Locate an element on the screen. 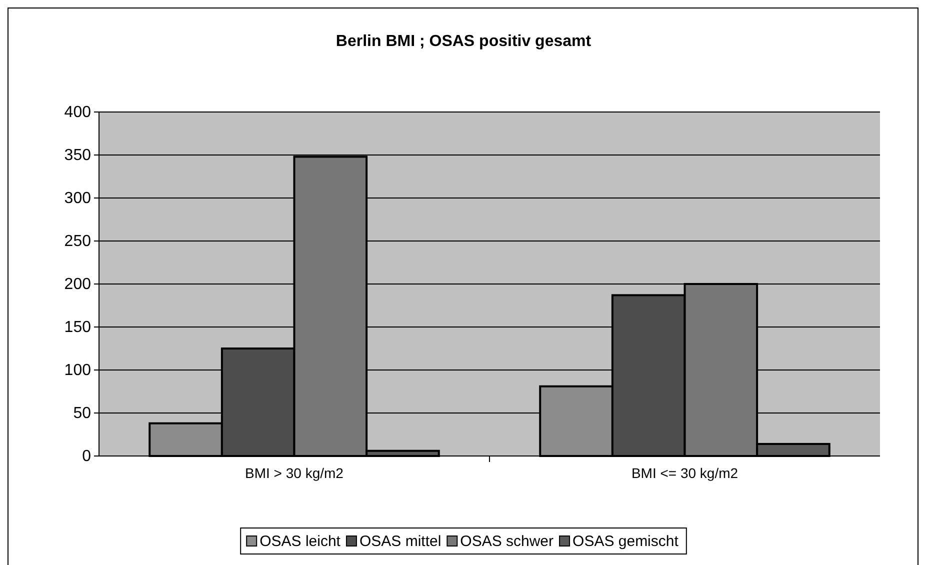 The height and width of the screenshot is (565, 927). y-tick-label: 200 is located at coordinates (78, 285).